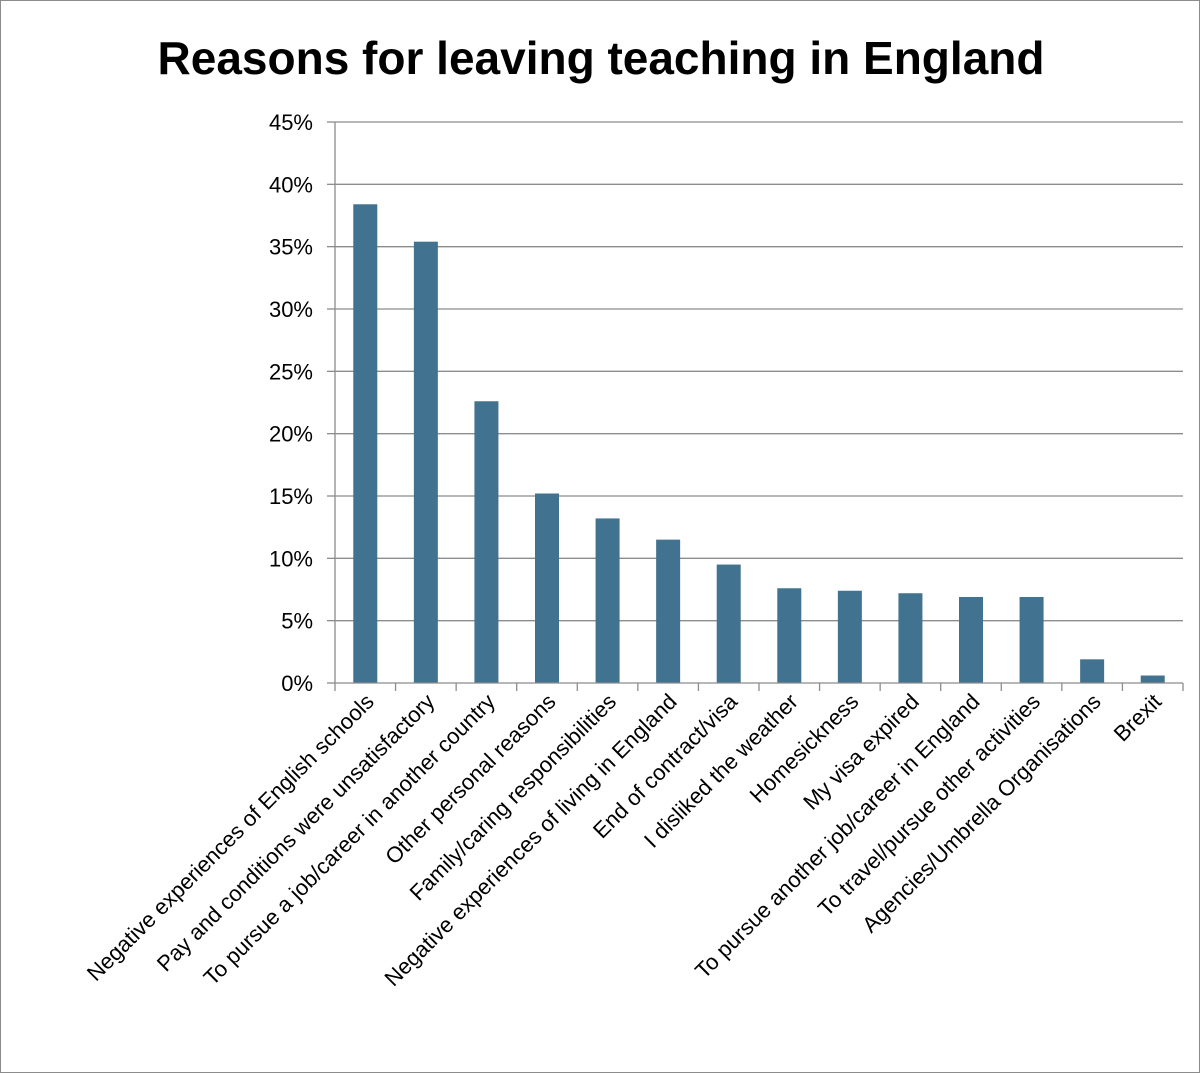  What do you see at coordinates (929, 805) in the screenshot?
I see `x-tick-label: To travel/pursue other activities` at bounding box center [929, 805].